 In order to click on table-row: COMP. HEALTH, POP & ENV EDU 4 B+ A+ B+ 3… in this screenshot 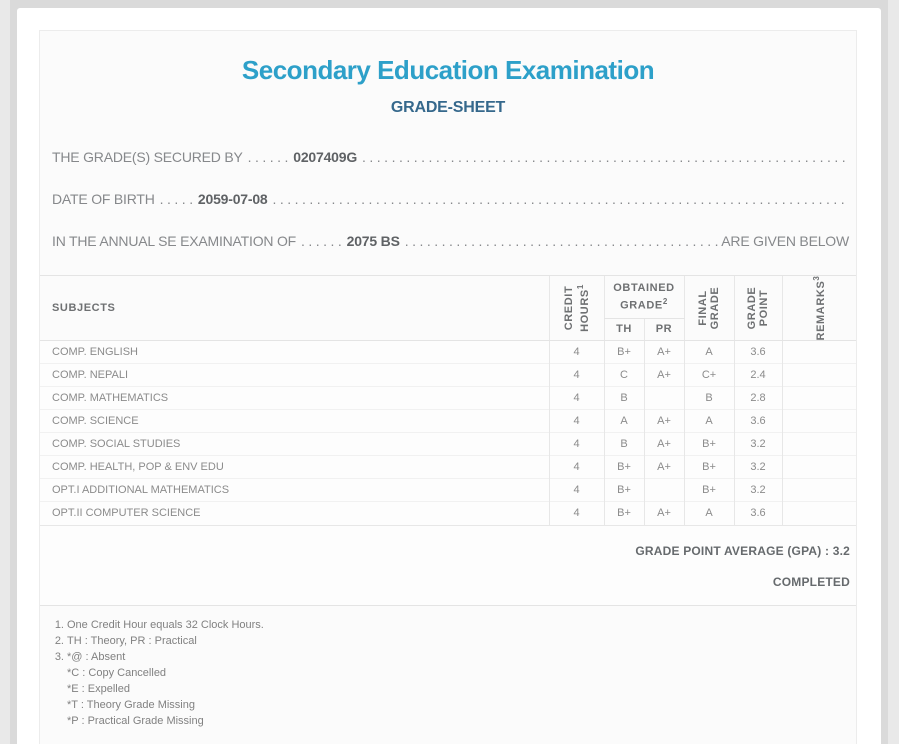, I will do `click(448, 467)`.